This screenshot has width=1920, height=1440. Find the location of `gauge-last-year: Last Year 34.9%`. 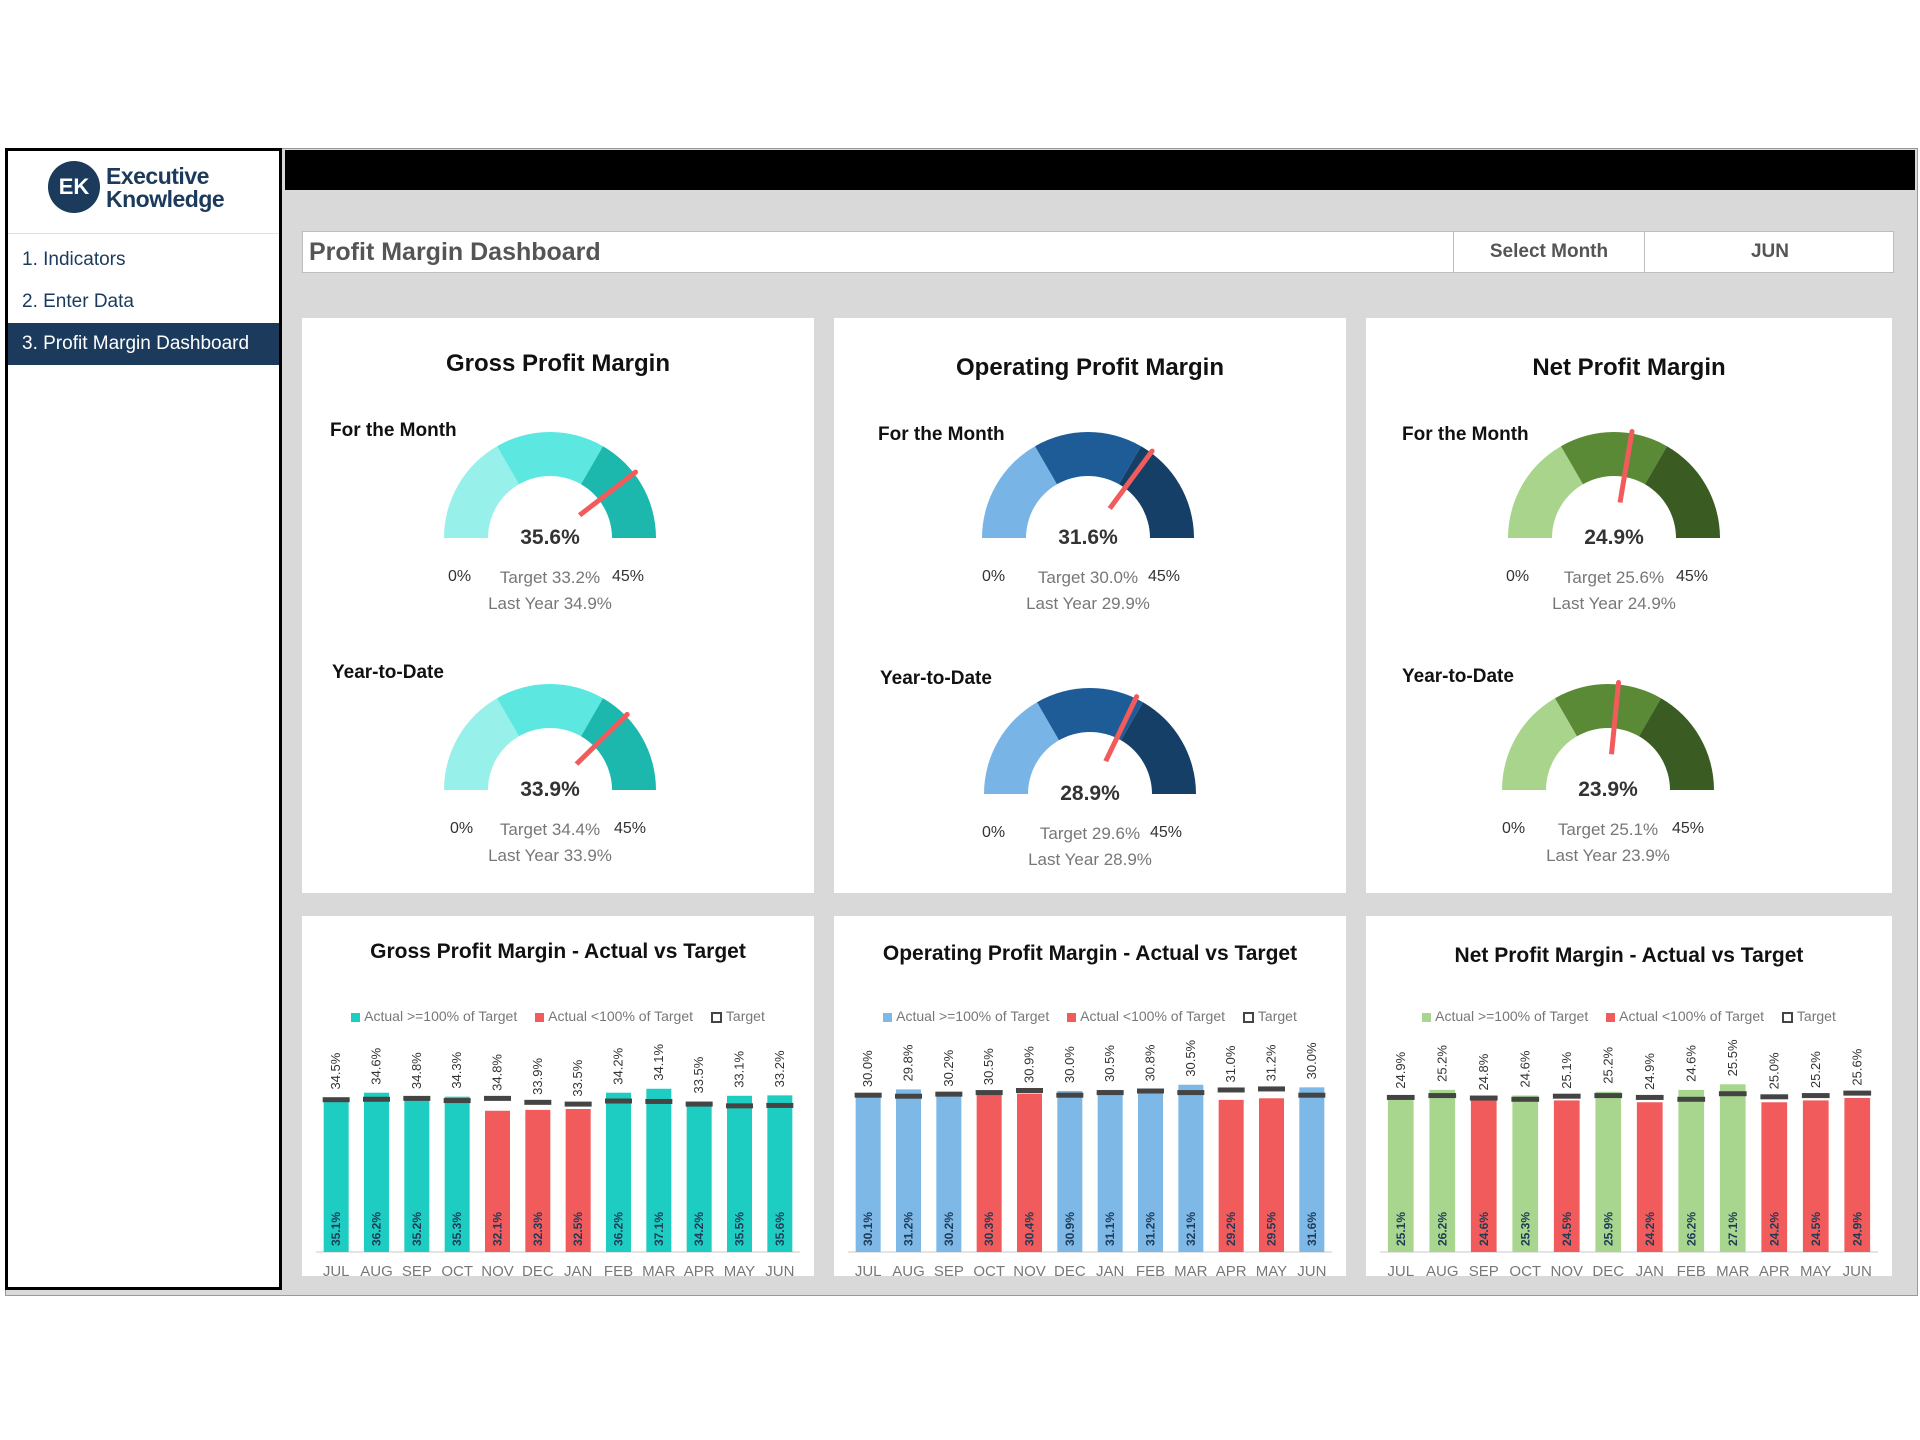

gauge-last-year: Last Year 34.9% is located at coordinates (550, 603).